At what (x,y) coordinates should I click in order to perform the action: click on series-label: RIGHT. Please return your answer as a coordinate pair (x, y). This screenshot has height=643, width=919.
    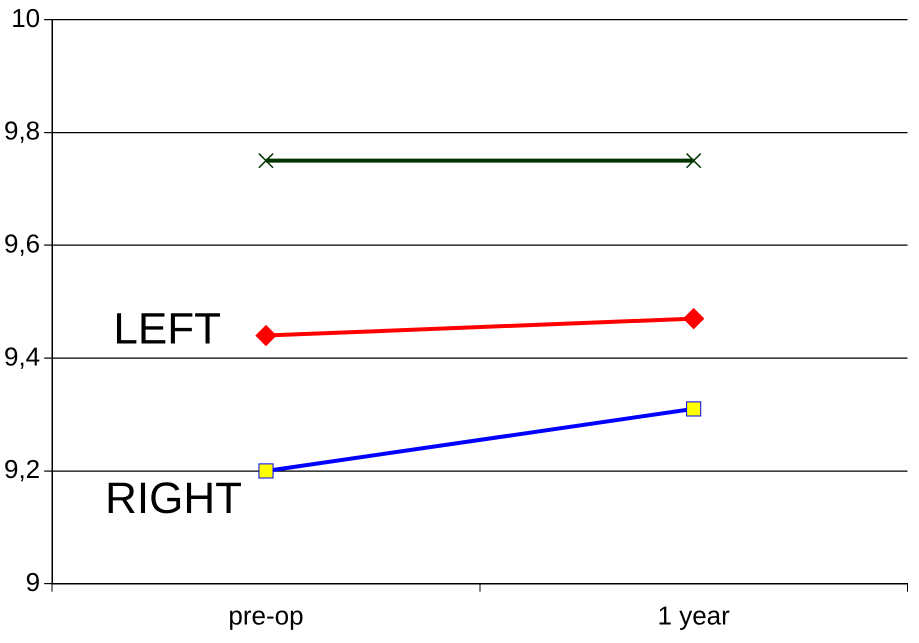
    Looking at the image, I should click on (173, 499).